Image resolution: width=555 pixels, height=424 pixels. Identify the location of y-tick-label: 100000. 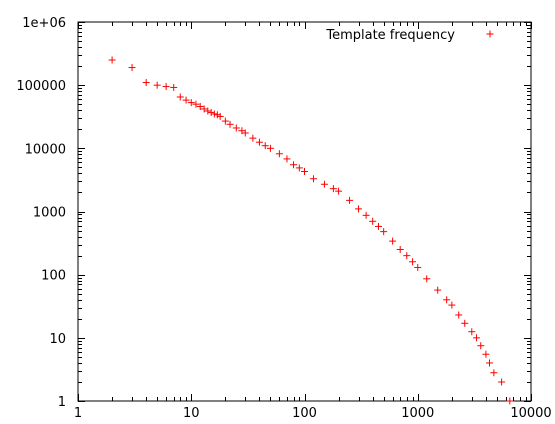
(41, 86).